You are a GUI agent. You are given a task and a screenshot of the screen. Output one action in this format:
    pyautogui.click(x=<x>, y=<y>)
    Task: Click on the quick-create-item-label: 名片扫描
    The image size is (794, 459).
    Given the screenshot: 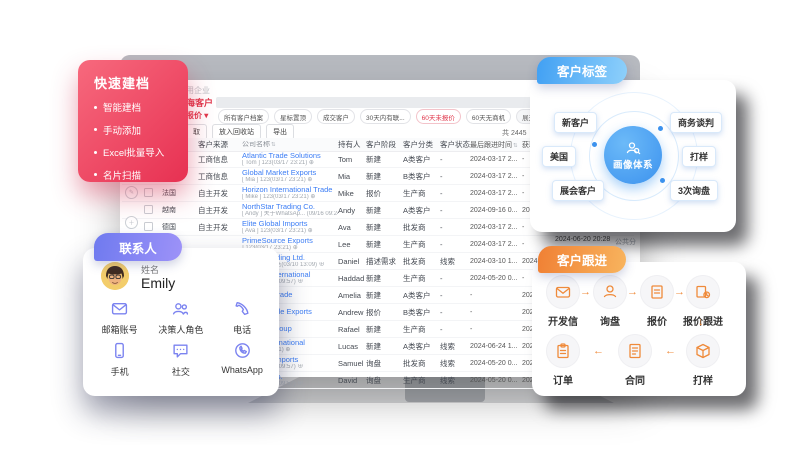 What is the action you would take?
    pyautogui.click(x=122, y=176)
    